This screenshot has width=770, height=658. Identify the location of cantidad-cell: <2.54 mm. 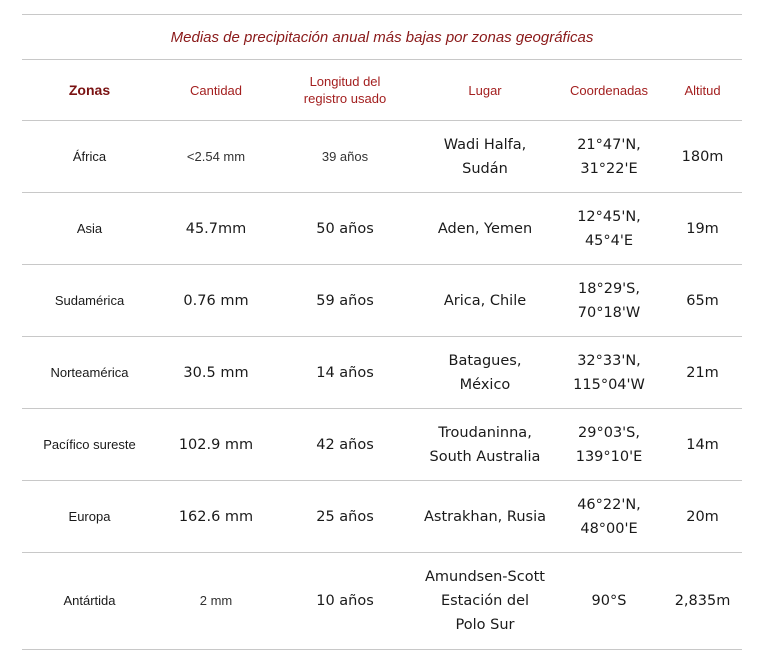
(216, 156).